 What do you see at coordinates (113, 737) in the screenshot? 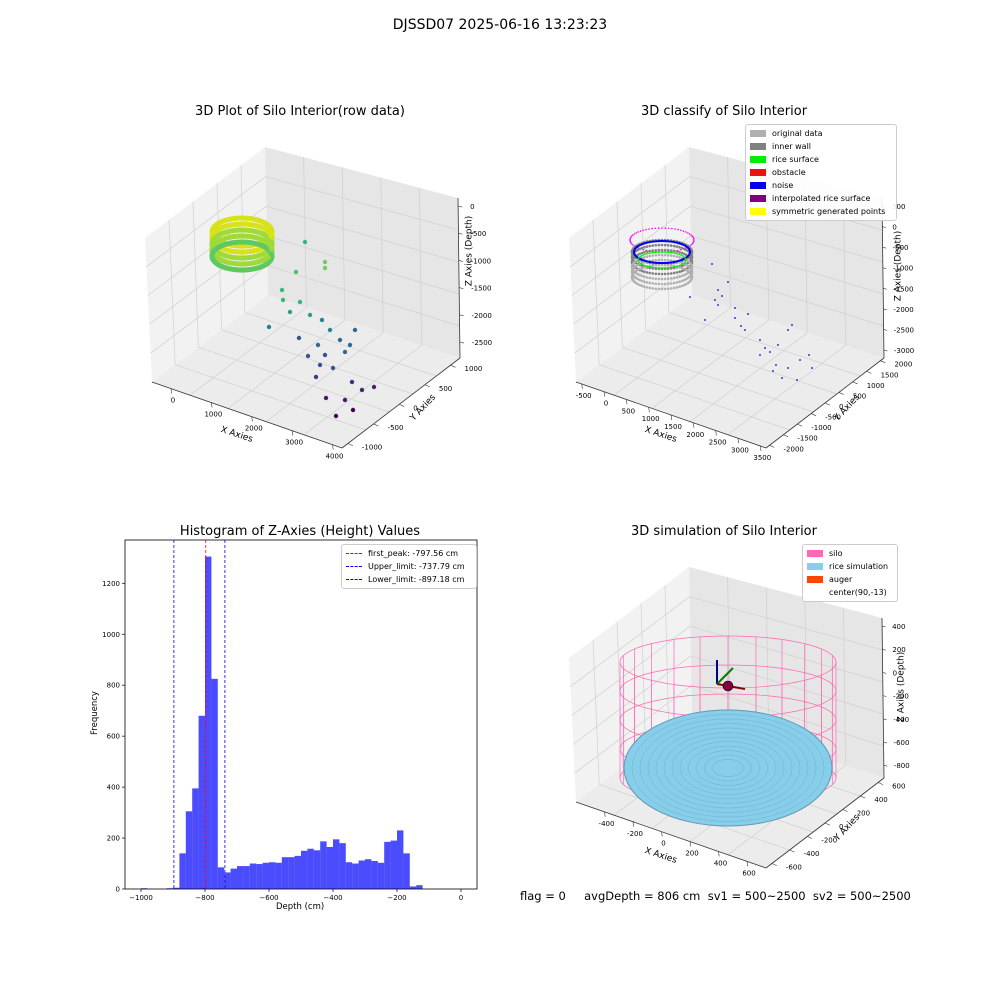
I see `y-tick-label: 600` at bounding box center [113, 737].